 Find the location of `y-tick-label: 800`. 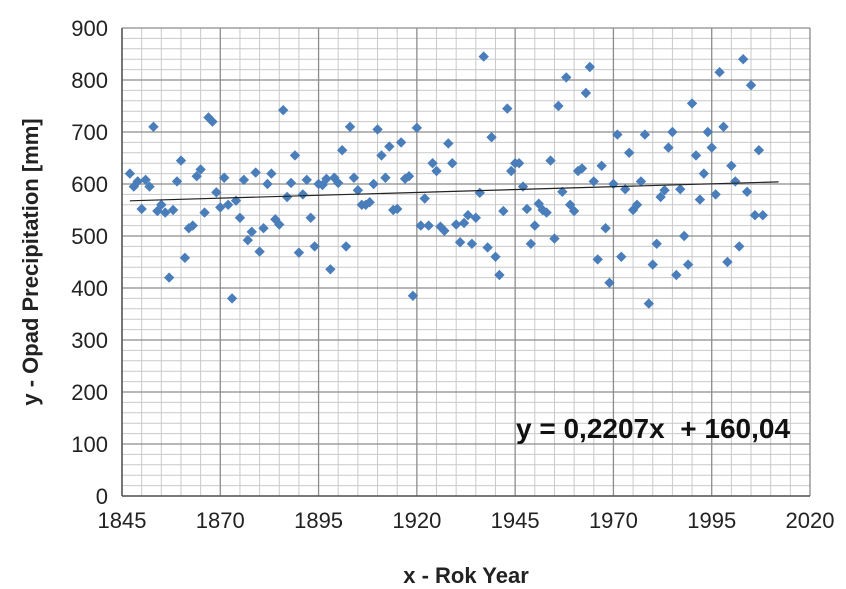

y-tick-label: 800 is located at coordinates (89, 80).